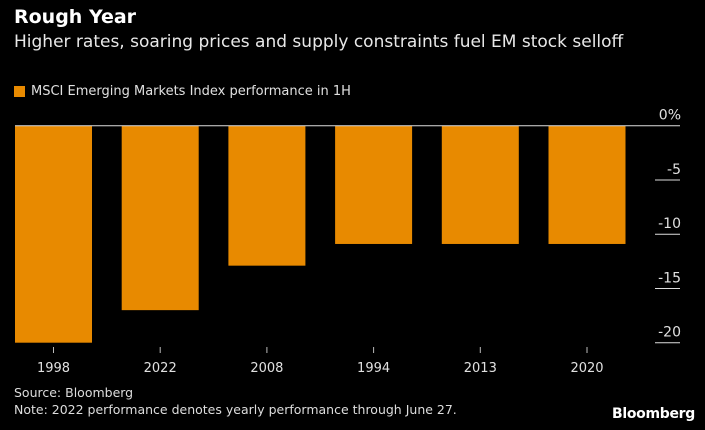  Describe the element at coordinates (19, 91) in the screenshot. I see `legend-swatch` at that location.